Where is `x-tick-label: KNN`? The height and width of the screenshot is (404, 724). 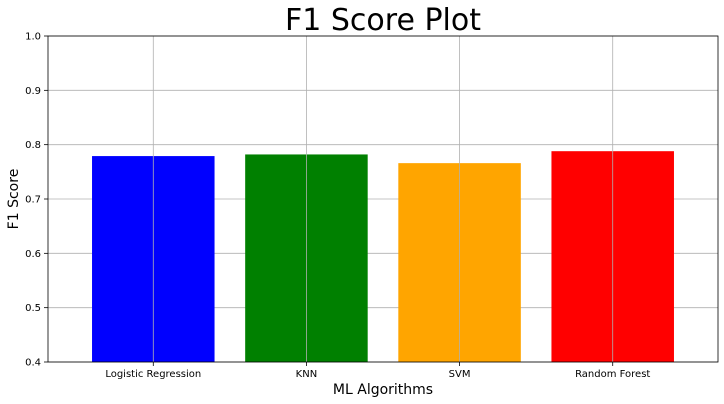
x-tick-label: KNN is located at coordinates (307, 374).